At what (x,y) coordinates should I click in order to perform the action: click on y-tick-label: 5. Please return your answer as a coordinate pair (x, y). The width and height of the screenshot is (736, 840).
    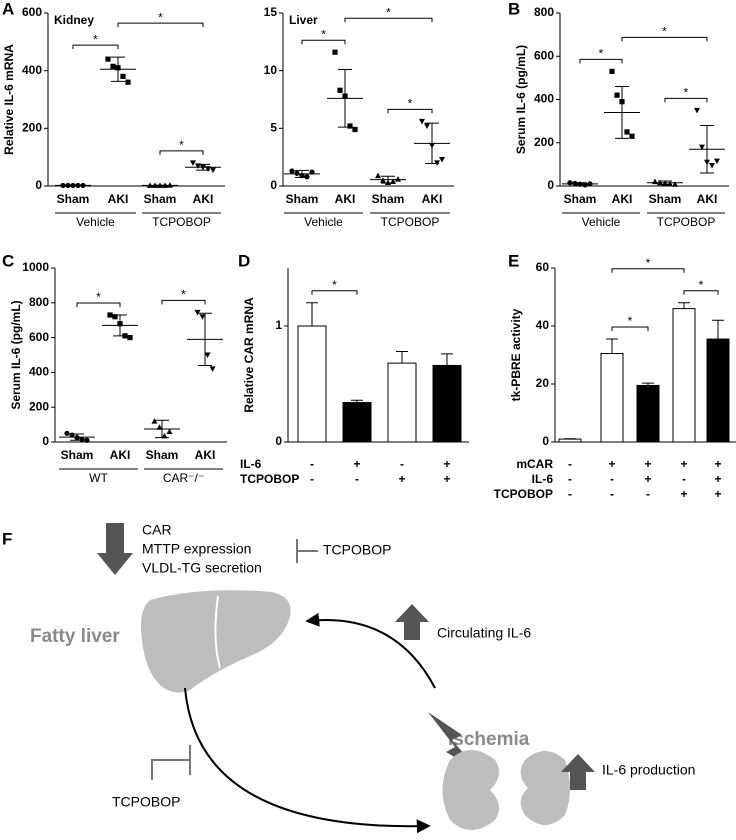
    Looking at the image, I should click on (273, 128).